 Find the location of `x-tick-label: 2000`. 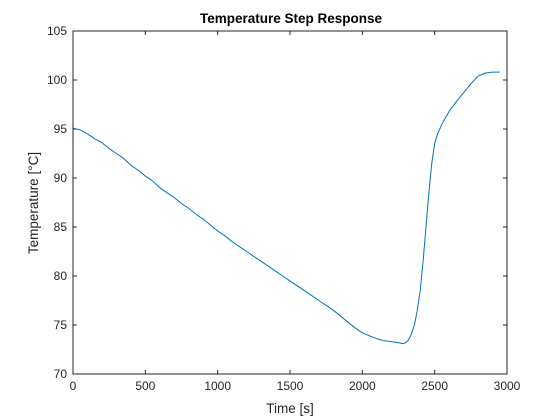

x-tick-label: 2000 is located at coordinates (362, 386).